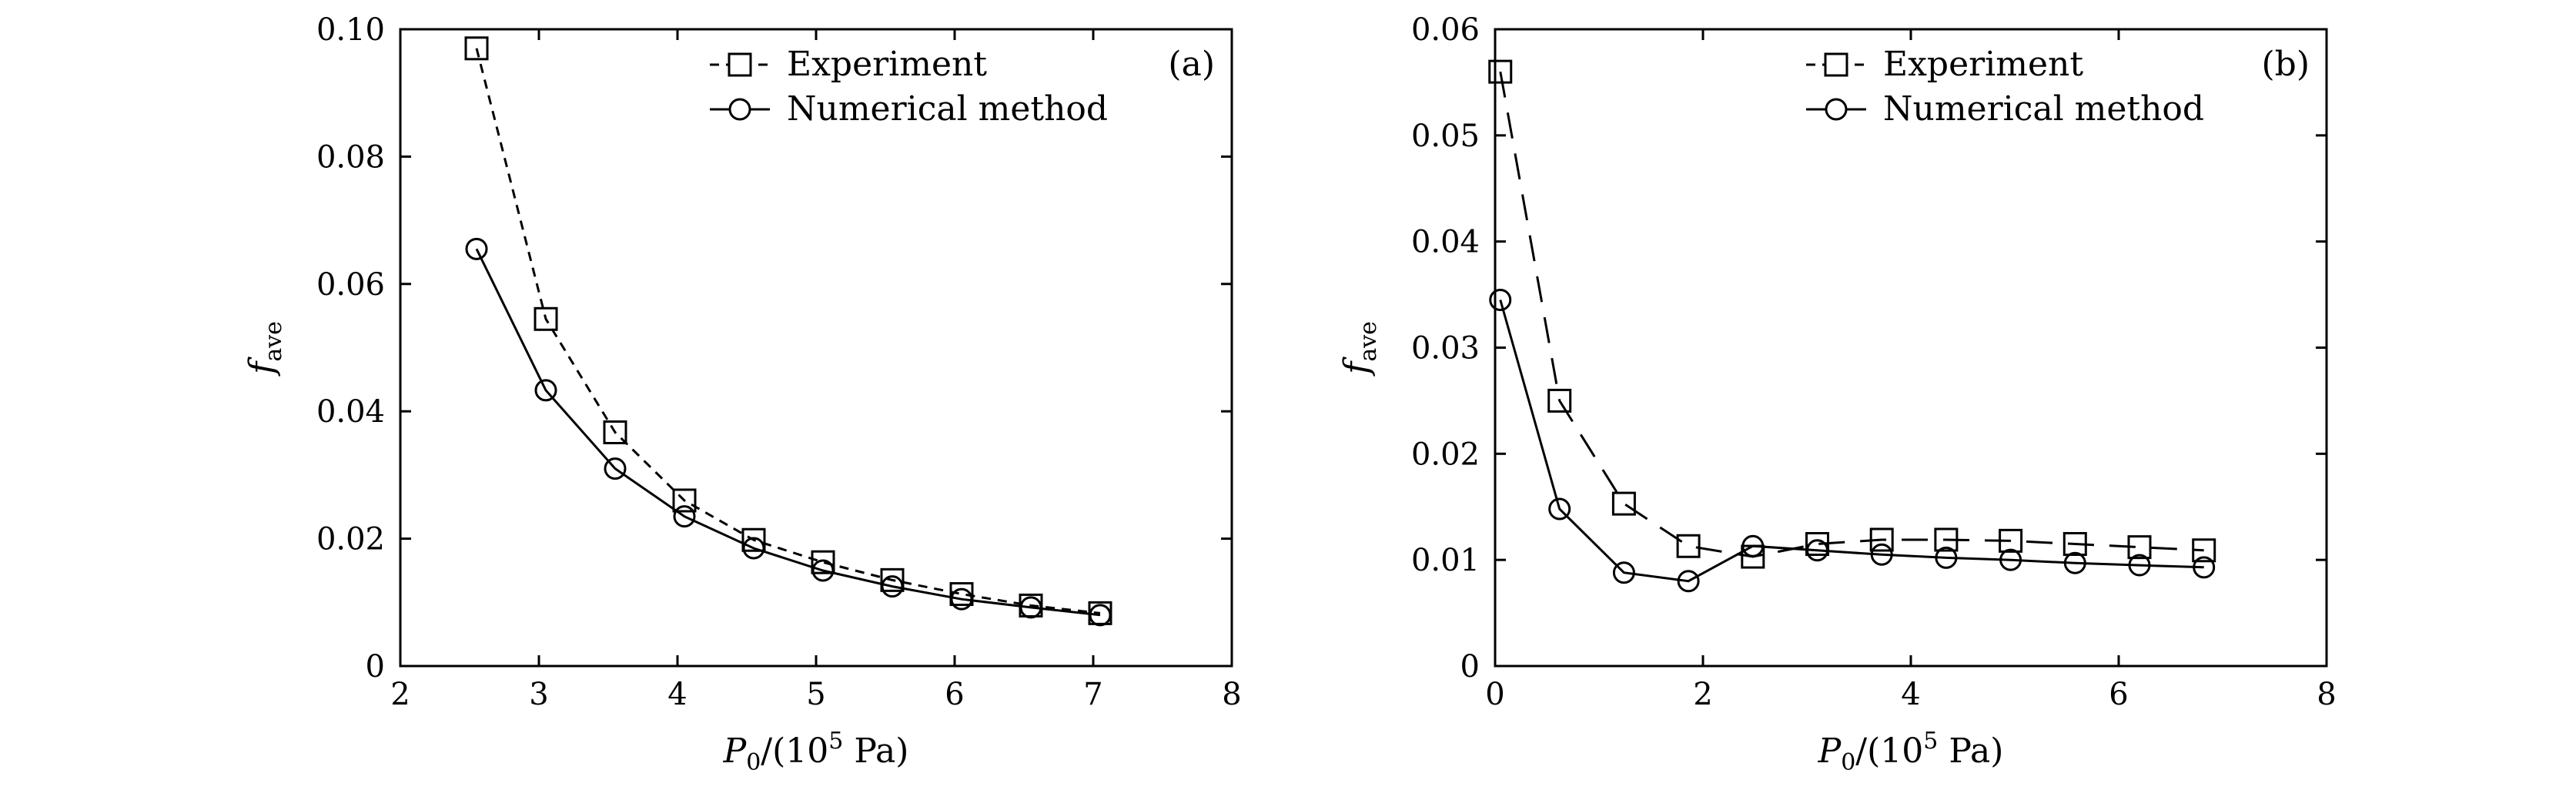  What do you see at coordinates (1494, 694) in the screenshot?
I see `x-tick-label: 0` at bounding box center [1494, 694].